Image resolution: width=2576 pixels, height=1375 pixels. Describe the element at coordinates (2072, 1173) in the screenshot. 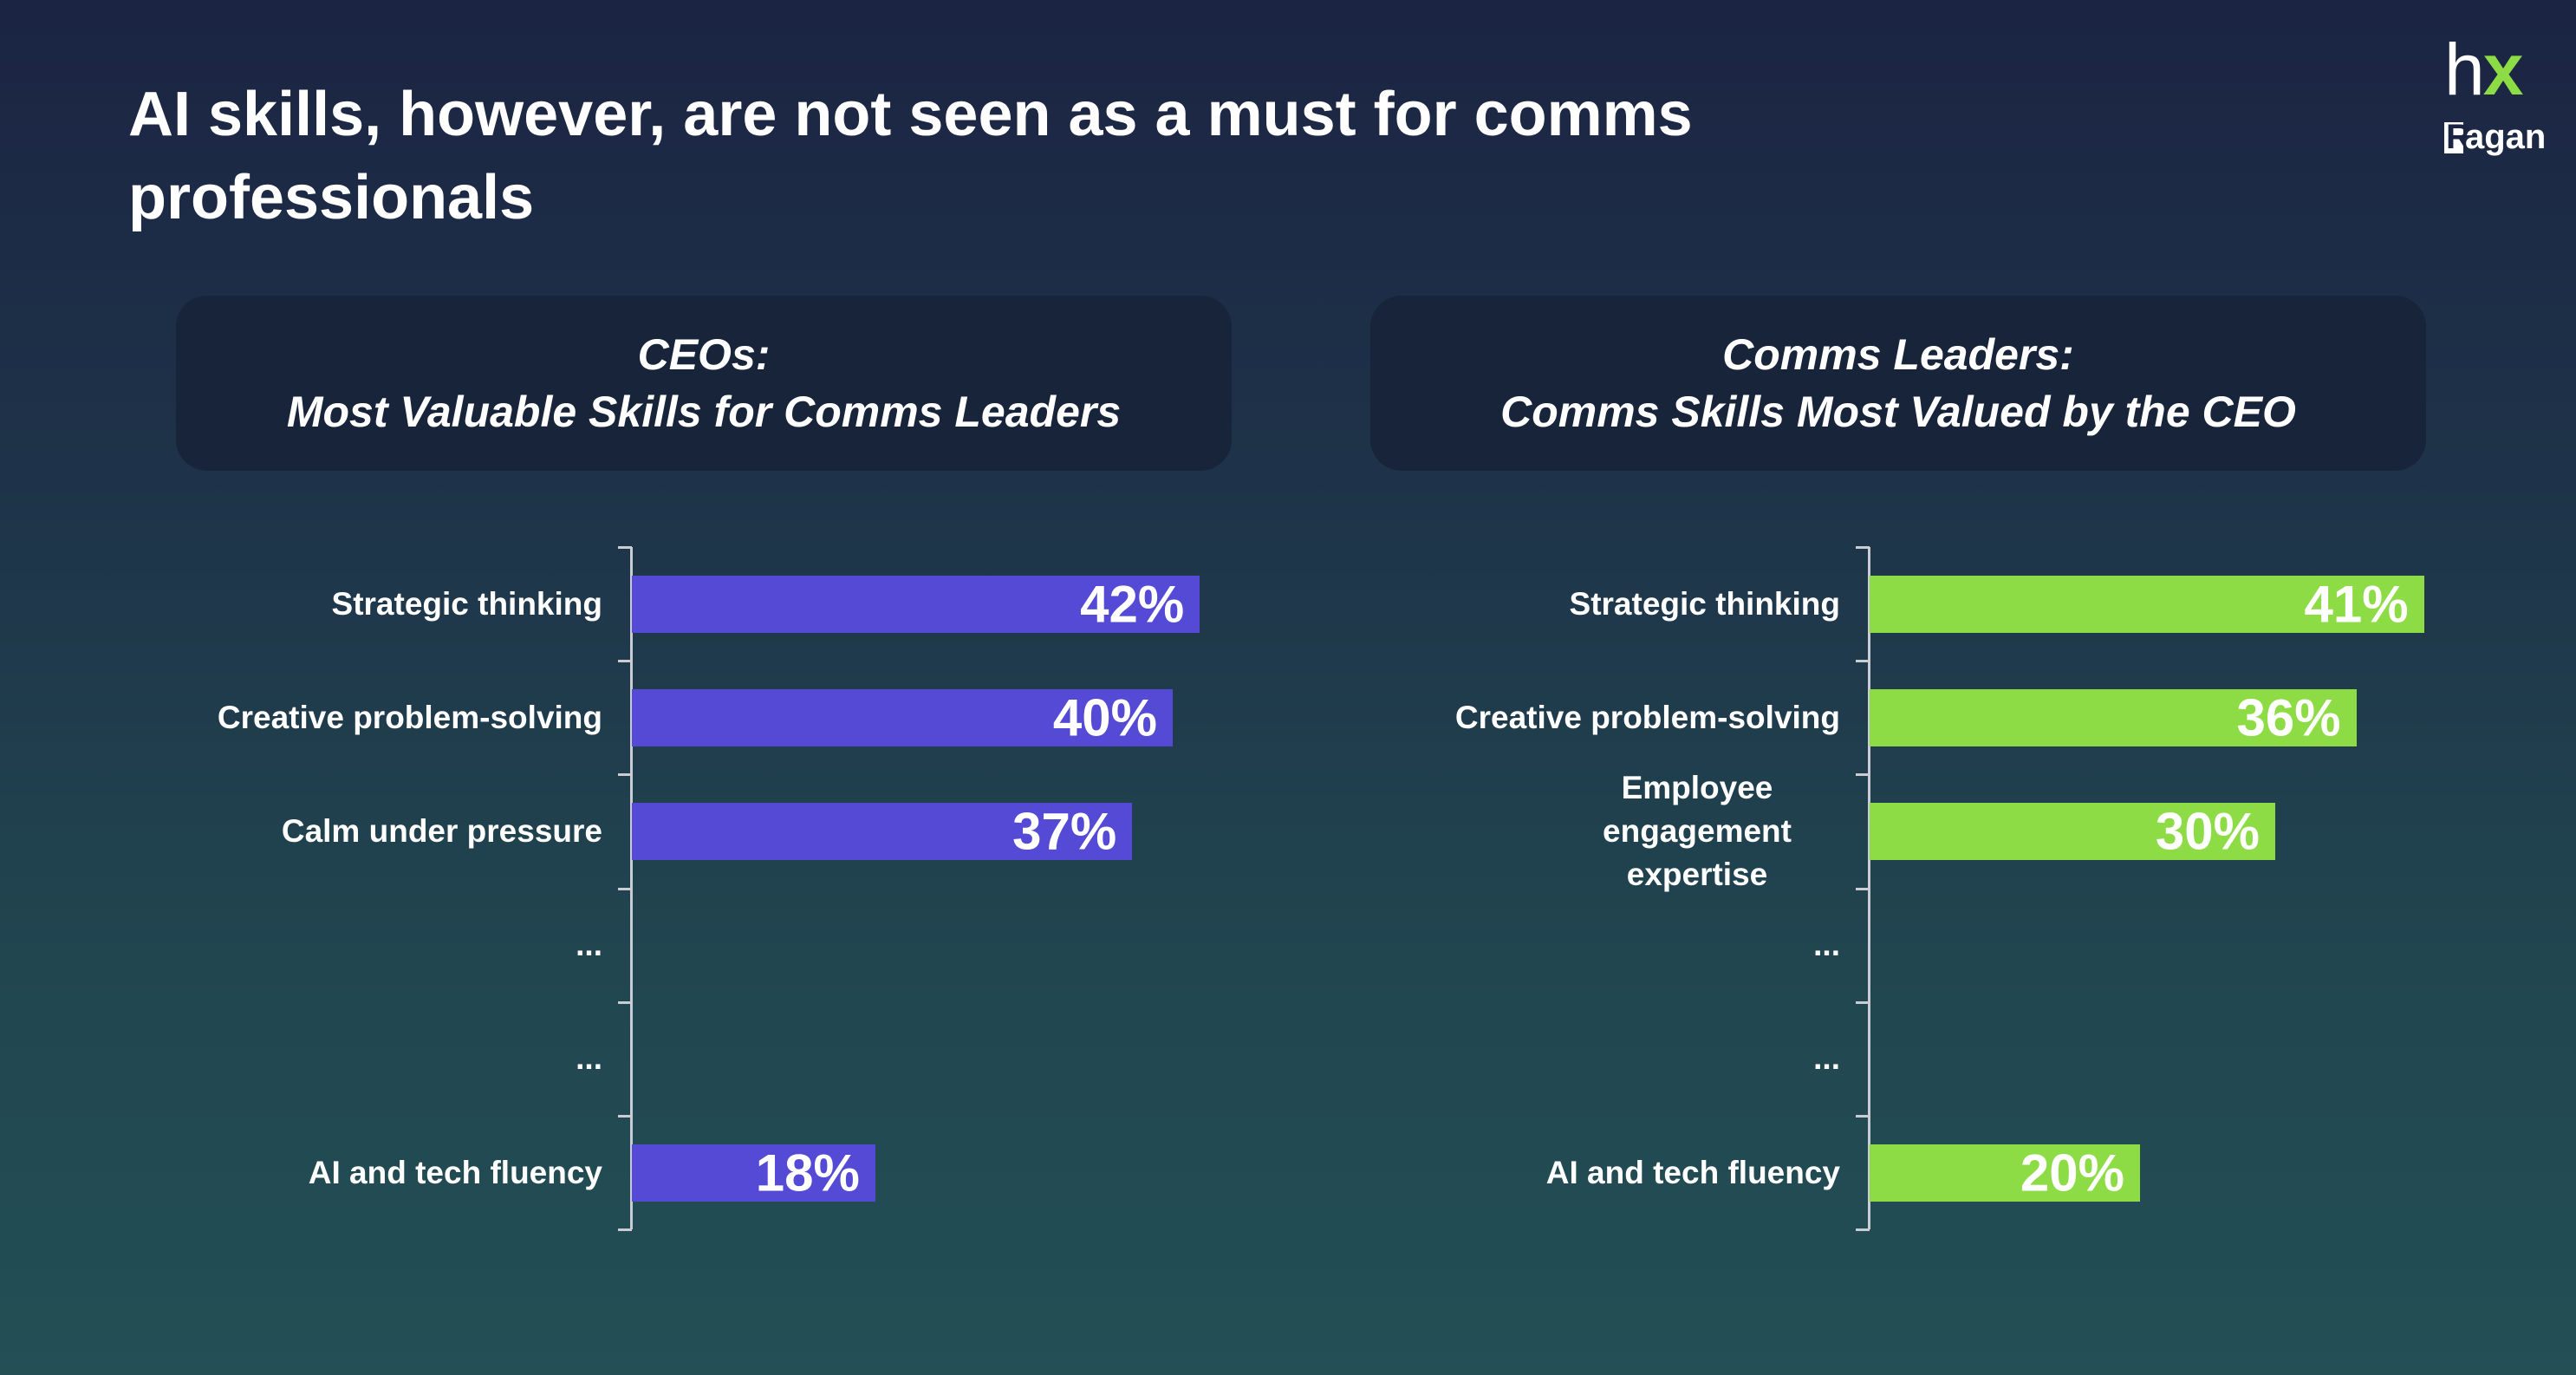

I see `data-label: 20%` at that location.